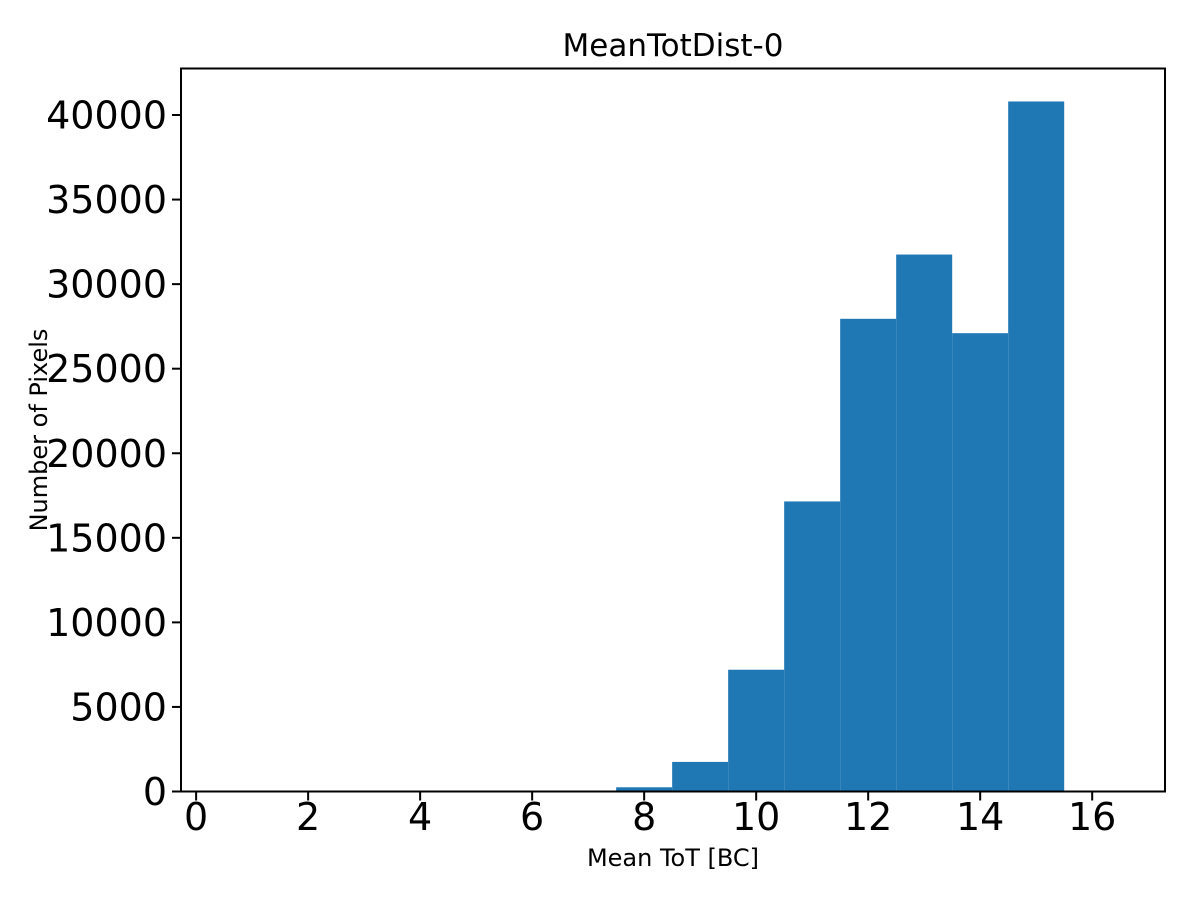  What do you see at coordinates (644, 817) in the screenshot?
I see `x-tick-label: 8` at bounding box center [644, 817].